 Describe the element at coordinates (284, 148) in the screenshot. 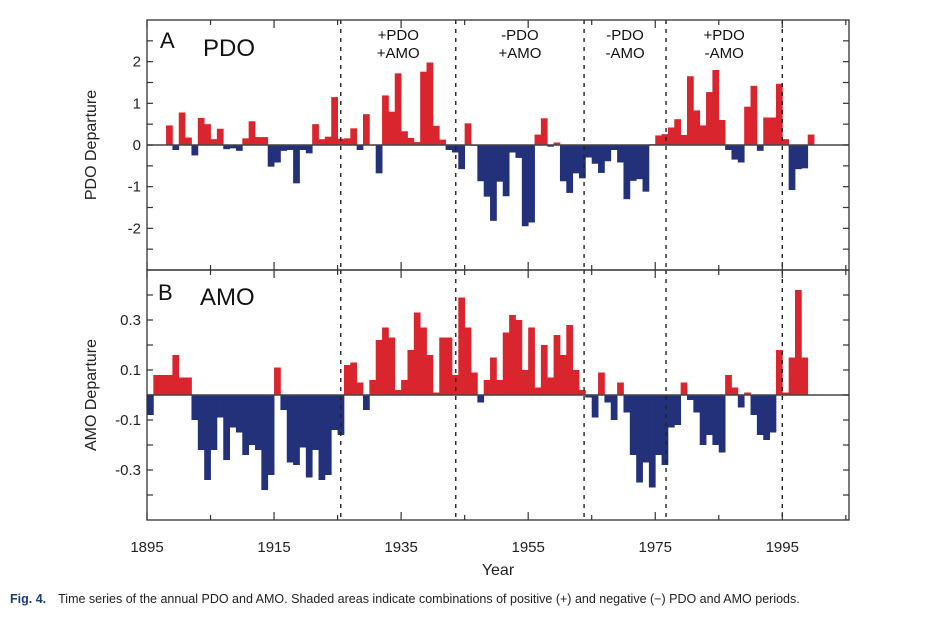

I see `pdo-bar-1916` at that location.